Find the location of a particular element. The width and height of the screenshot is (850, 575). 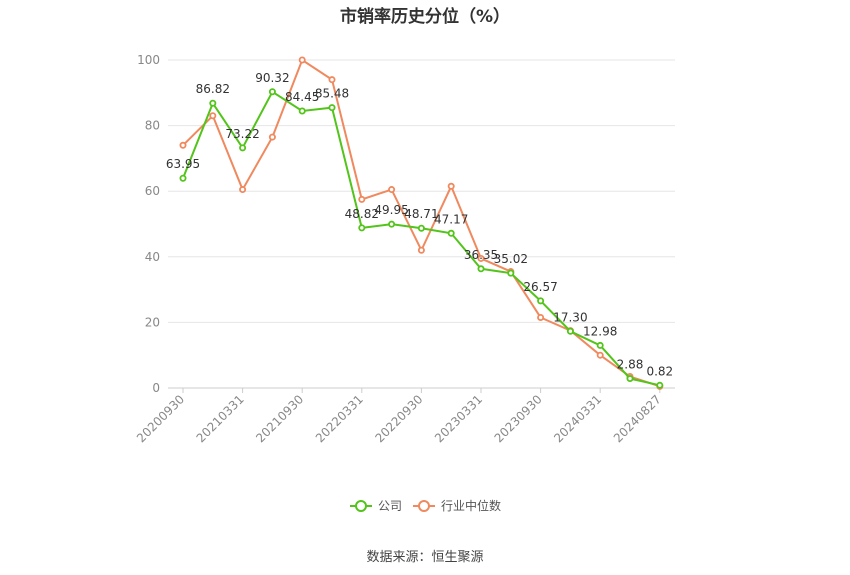

data-label: 86.82 is located at coordinates (213, 89).